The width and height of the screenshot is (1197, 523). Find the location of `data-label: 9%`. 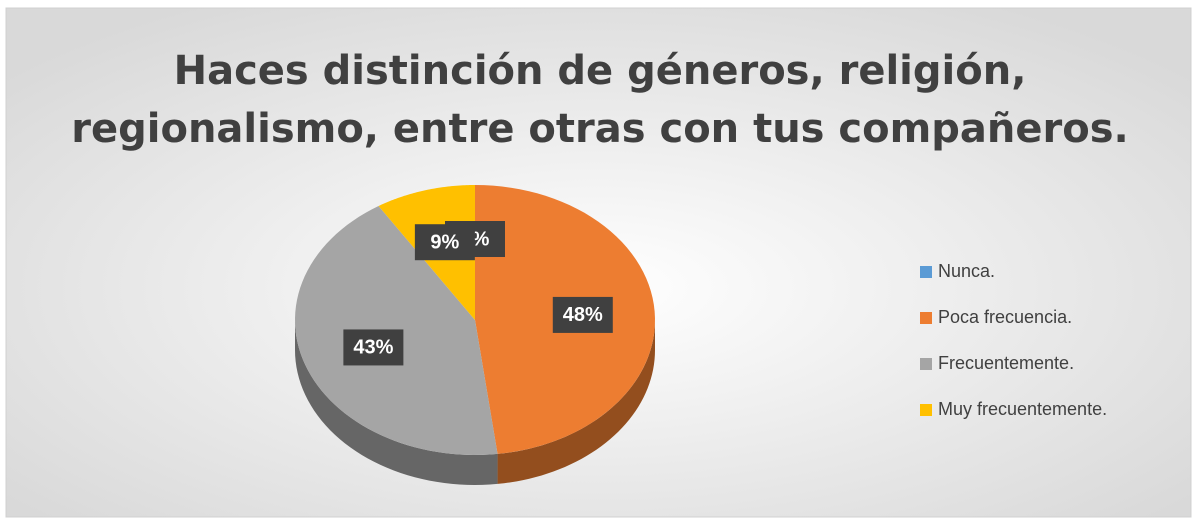

data-label: 9% is located at coordinates (444, 242).